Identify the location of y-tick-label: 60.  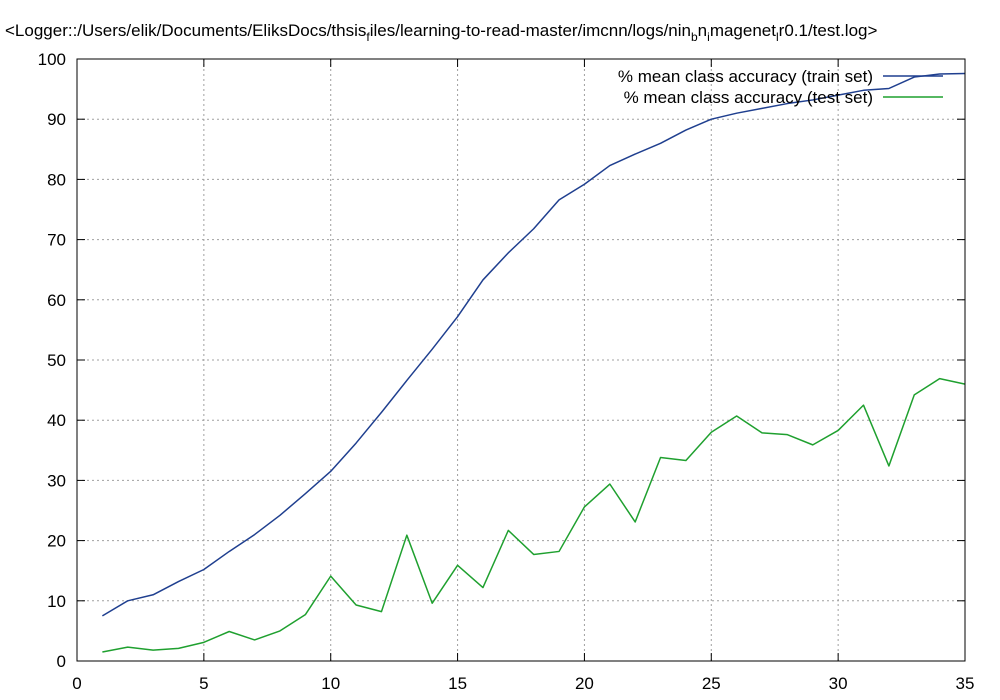
(56, 300).